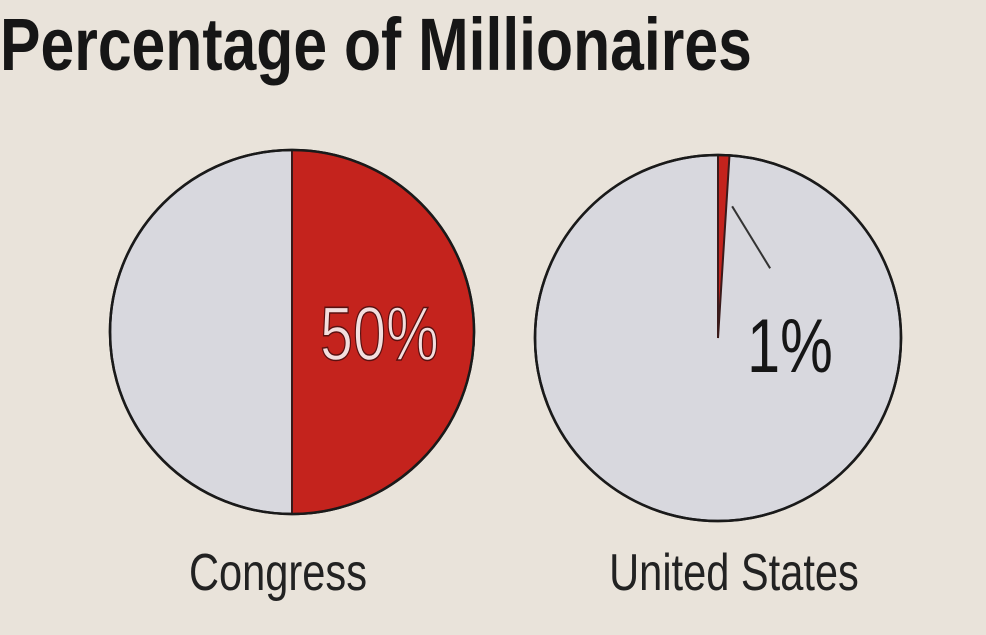 Image resolution: width=986 pixels, height=635 pixels. I want to click on category-label: Congress, so click(278, 572).